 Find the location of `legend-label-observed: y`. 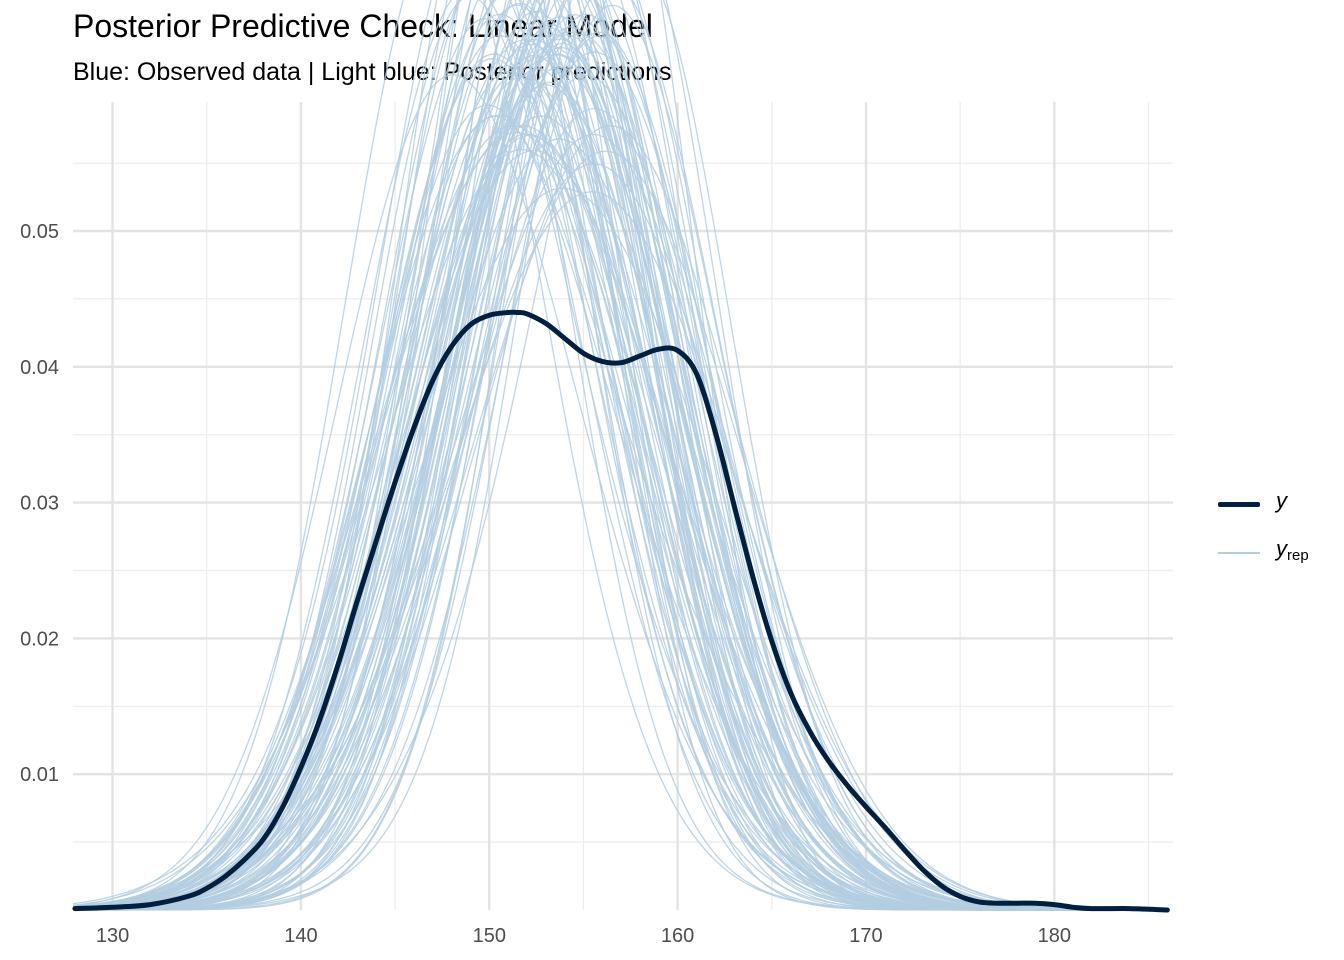

legend-label-observed: y is located at coordinates (1281, 500).